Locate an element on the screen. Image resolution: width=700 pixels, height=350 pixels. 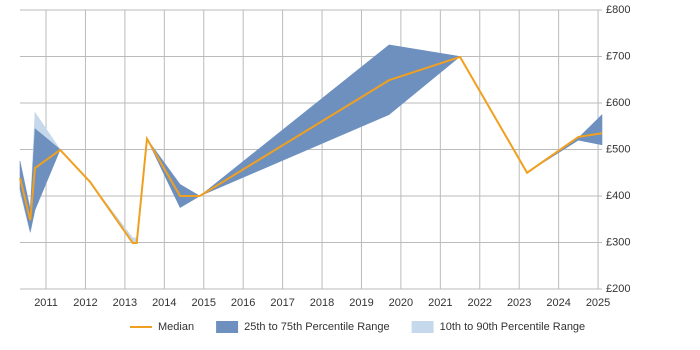
x-tick-label: 2015 is located at coordinates (204, 303).